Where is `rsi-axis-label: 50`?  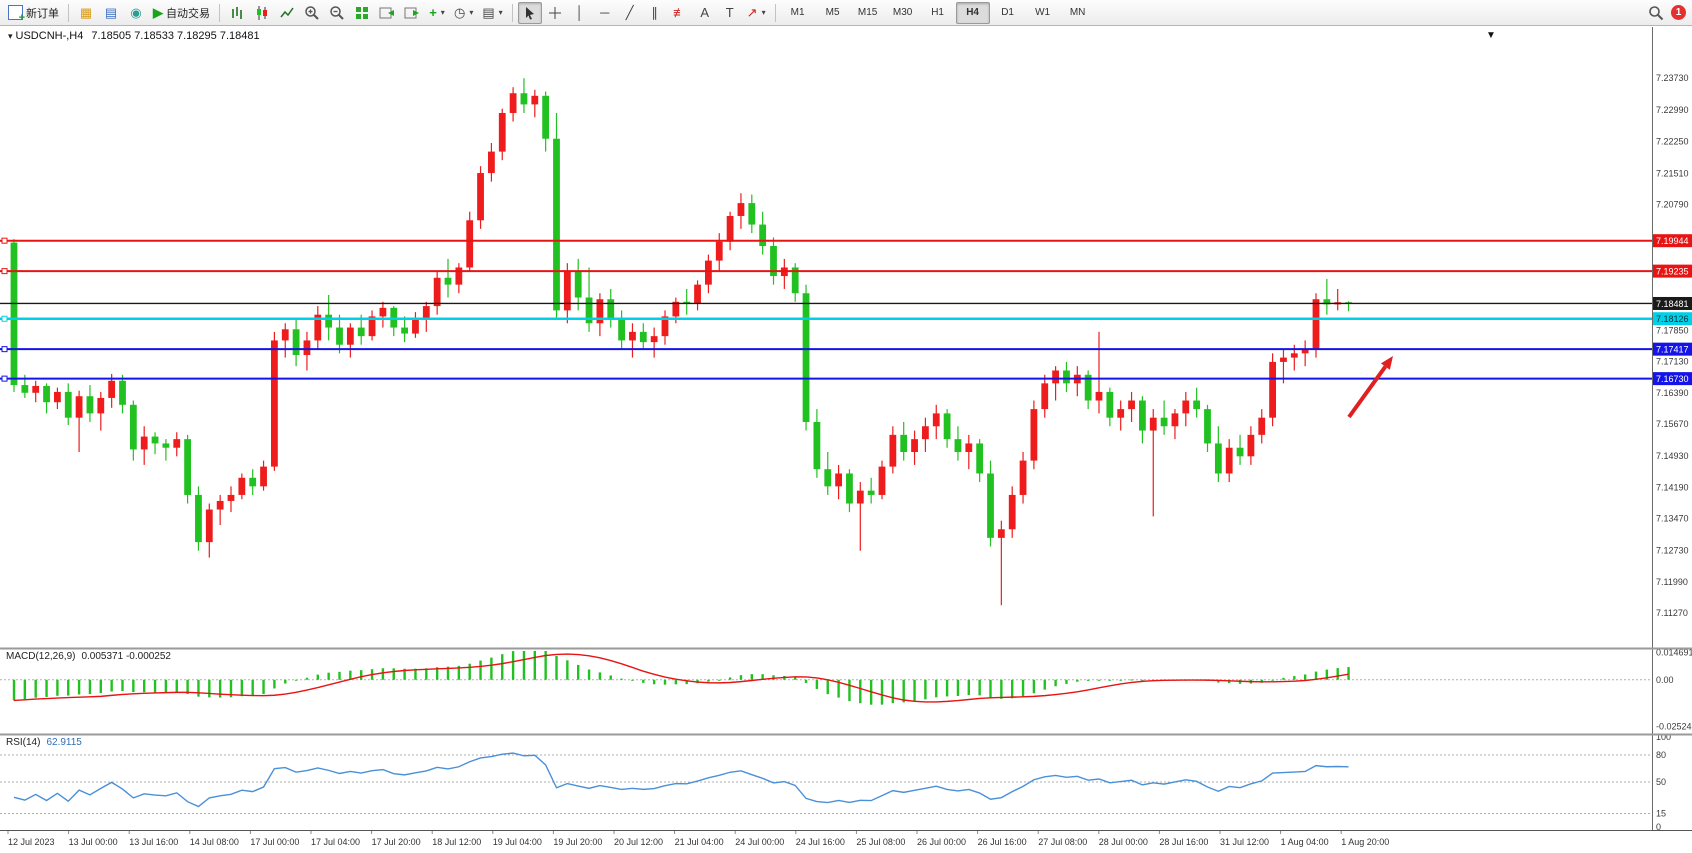 rsi-axis-label: 50 is located at coordinates (1661, 782).